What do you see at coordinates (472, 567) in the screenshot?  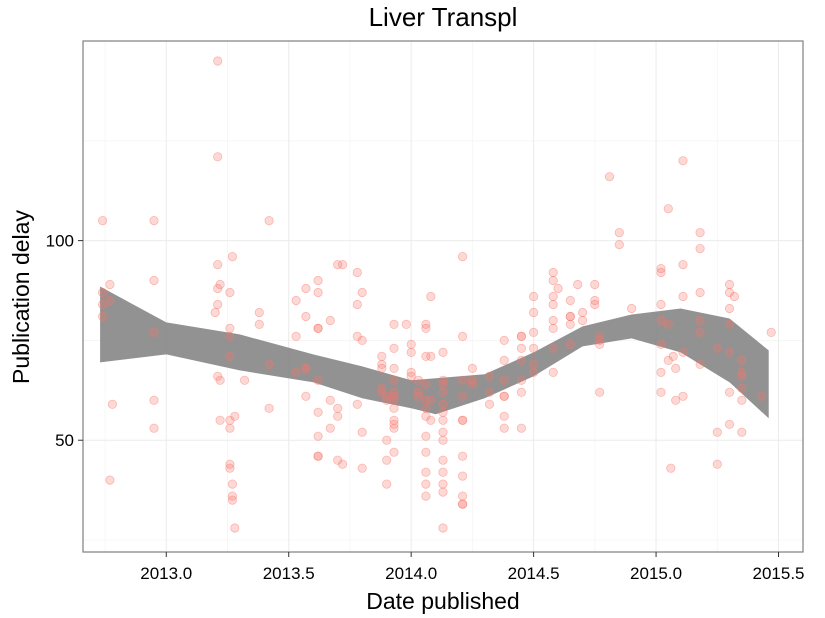 I see `x-axis: 2013.0 2013.5 2014.0 2014.5 2015.0 2015.5` at bounding box center [472, 567].